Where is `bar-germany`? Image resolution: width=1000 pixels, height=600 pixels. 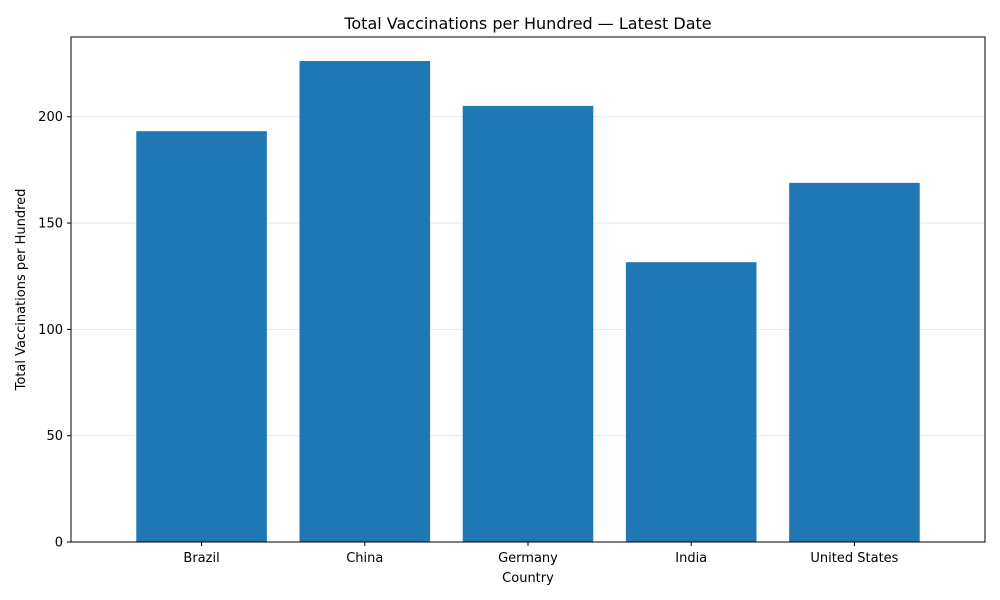
bar-germany is located at coordinates (528, 323).